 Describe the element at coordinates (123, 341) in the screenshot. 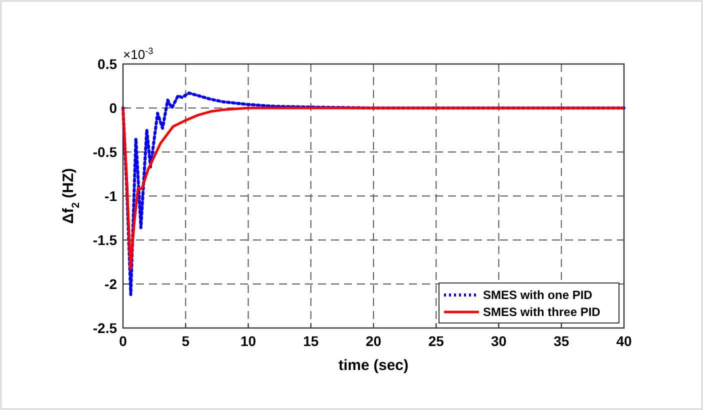

I see `x-tick-label: 0` at that location.